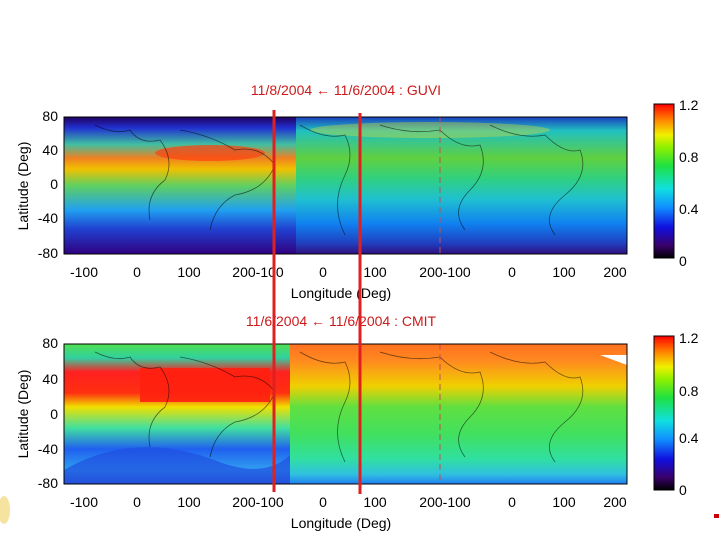 This screenshot has height=540, width=720. I want to click on top-y-tick: -40, so click(48, 218).